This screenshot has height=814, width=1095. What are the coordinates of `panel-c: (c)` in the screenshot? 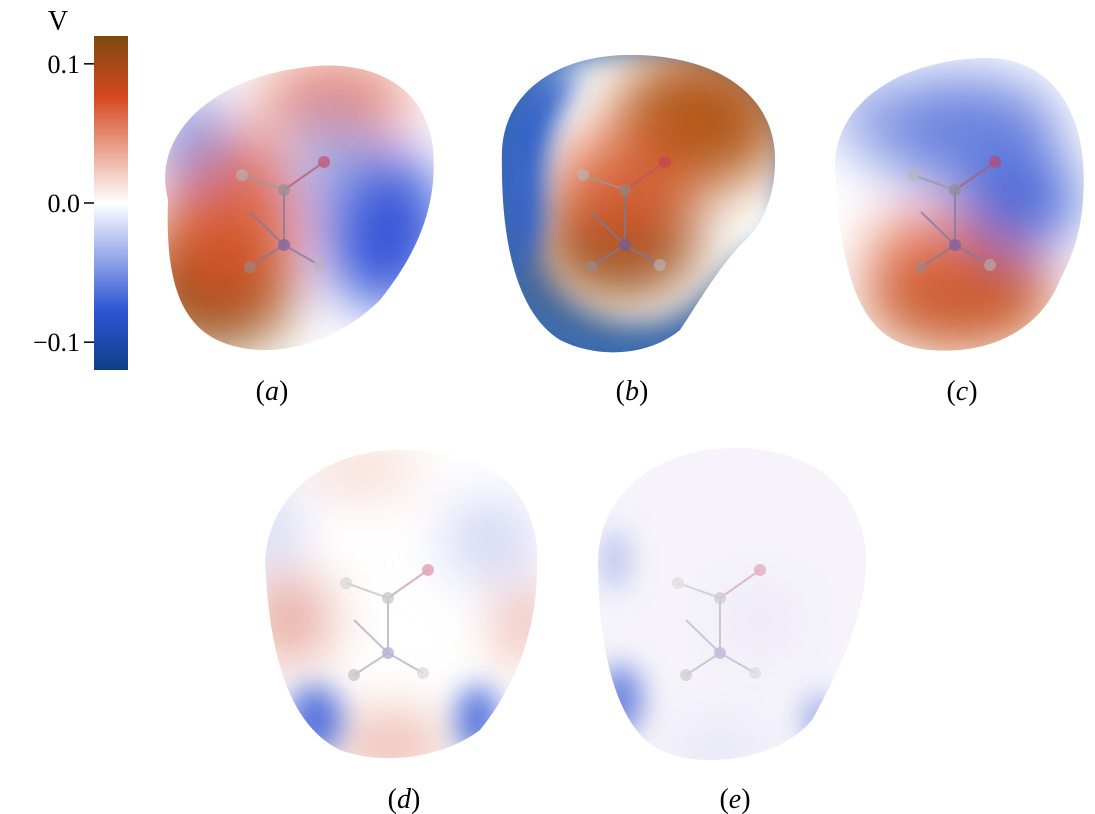 It's located at (959, 232).